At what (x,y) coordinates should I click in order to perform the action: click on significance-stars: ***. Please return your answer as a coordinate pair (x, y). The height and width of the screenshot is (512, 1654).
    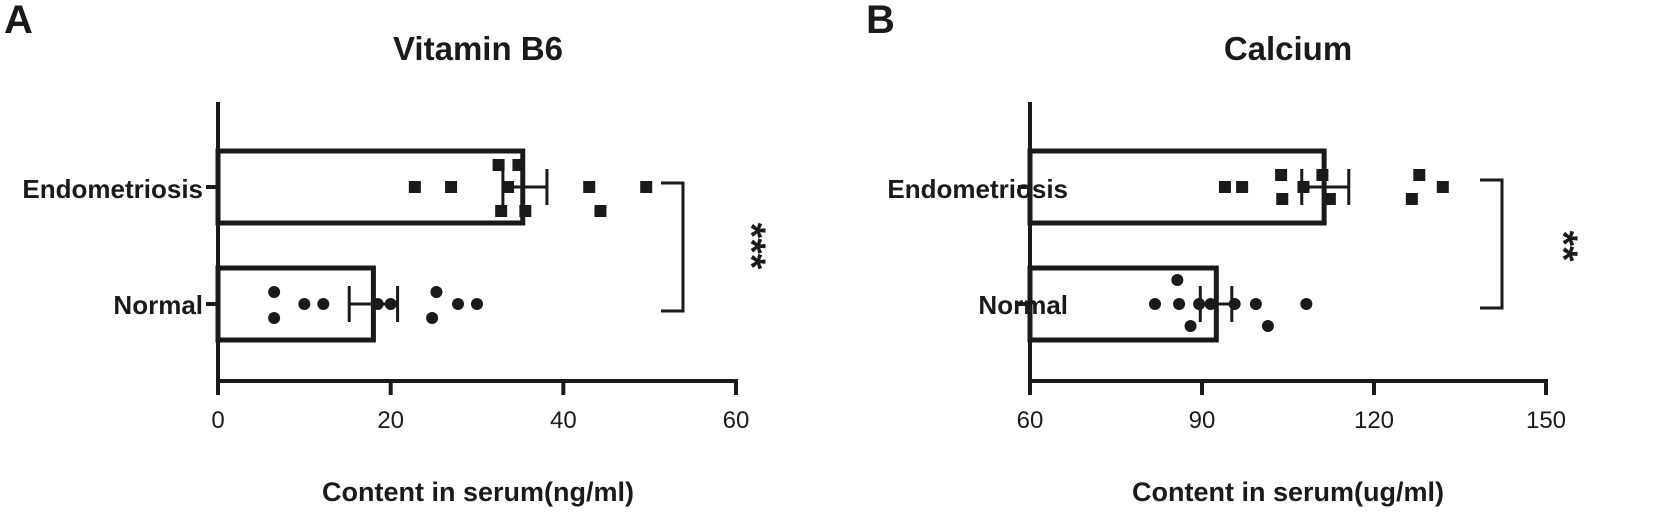
    Looking at the image, I should click on (751, 246).